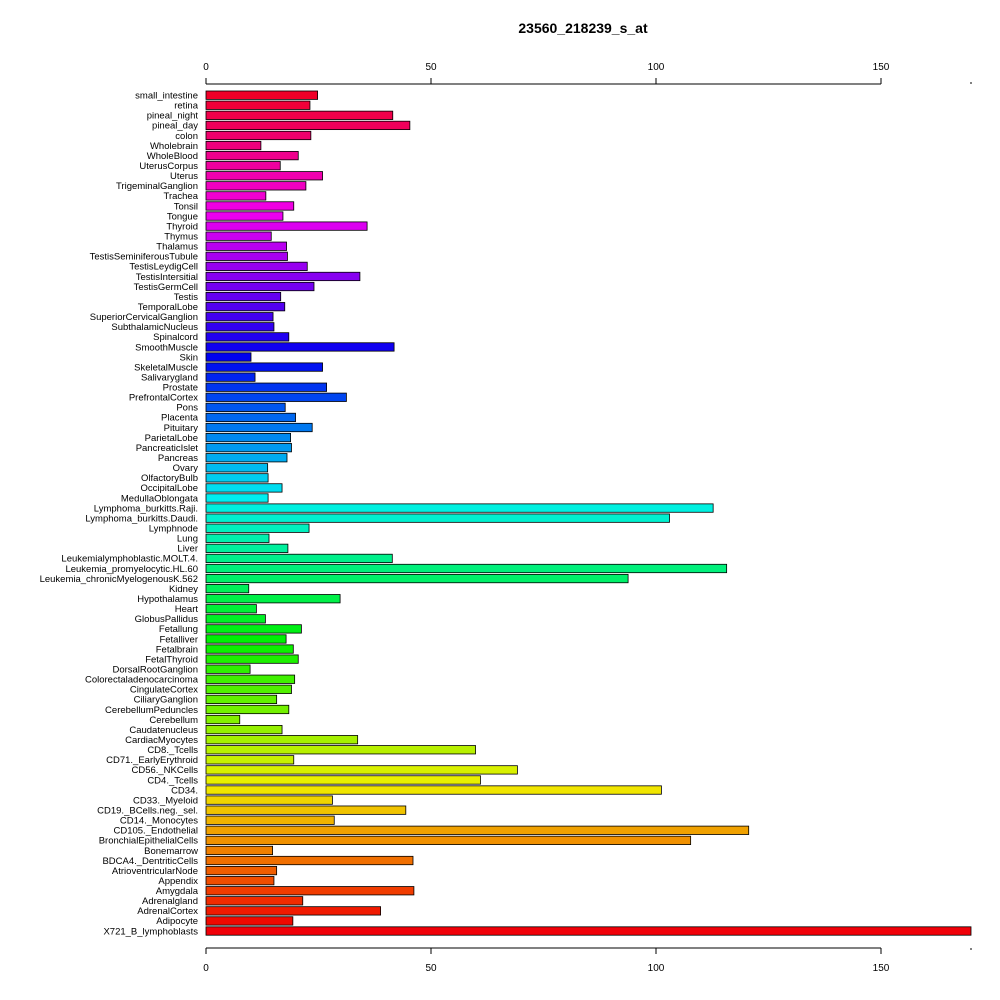 This screenshot has height=1000, width=1000. Describe the element at coordinates (186, 297) in the screenshot. I see `category-label-20: Testis` at that location.